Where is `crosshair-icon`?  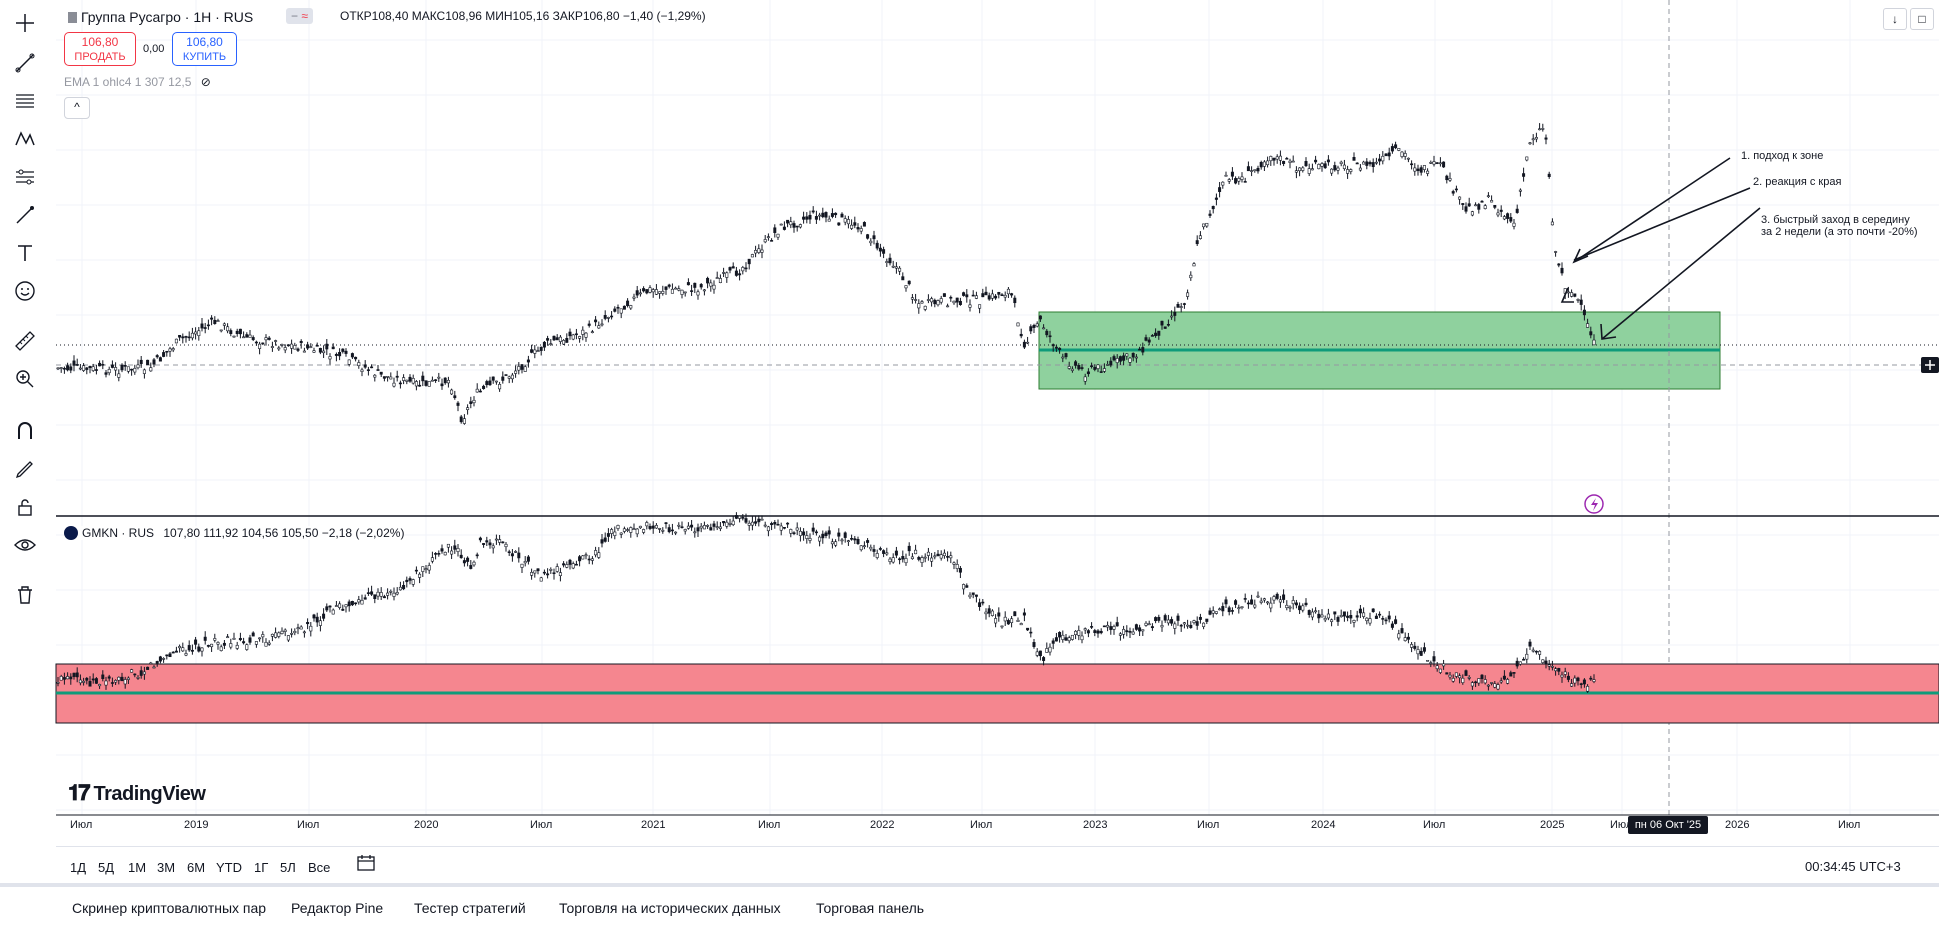
crosshair-icon is located at coordinates (25, 23).